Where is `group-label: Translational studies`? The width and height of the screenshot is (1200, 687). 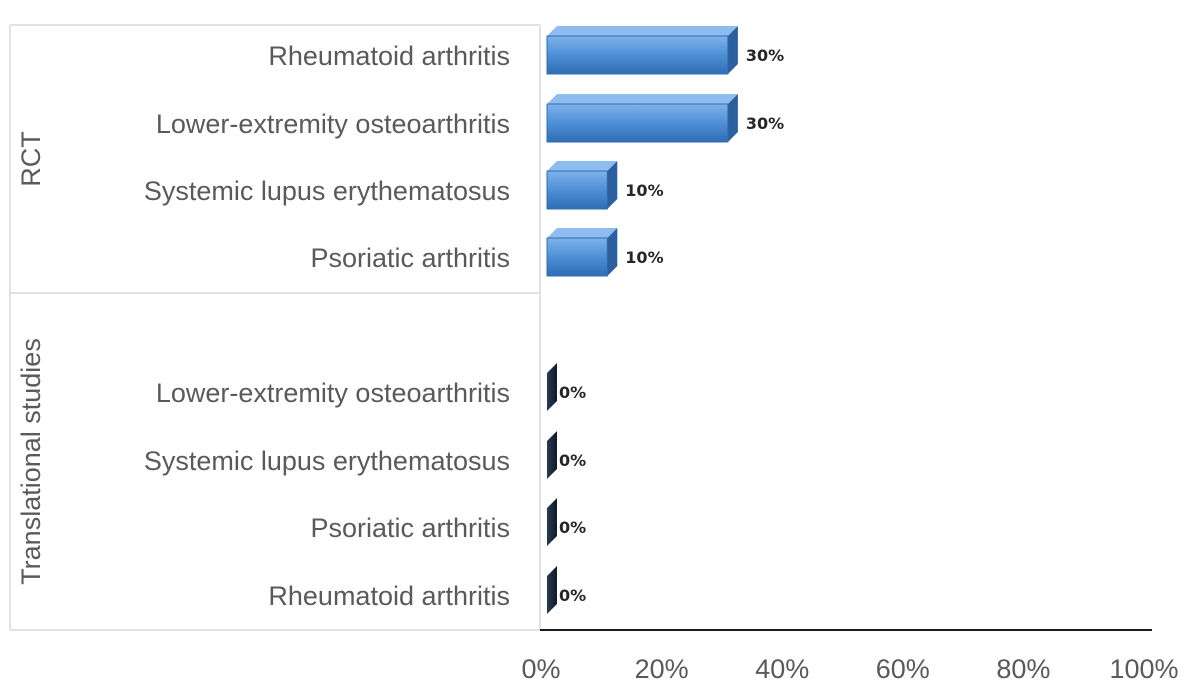
group-label: Translational studies is located at coordinates (31, 461).